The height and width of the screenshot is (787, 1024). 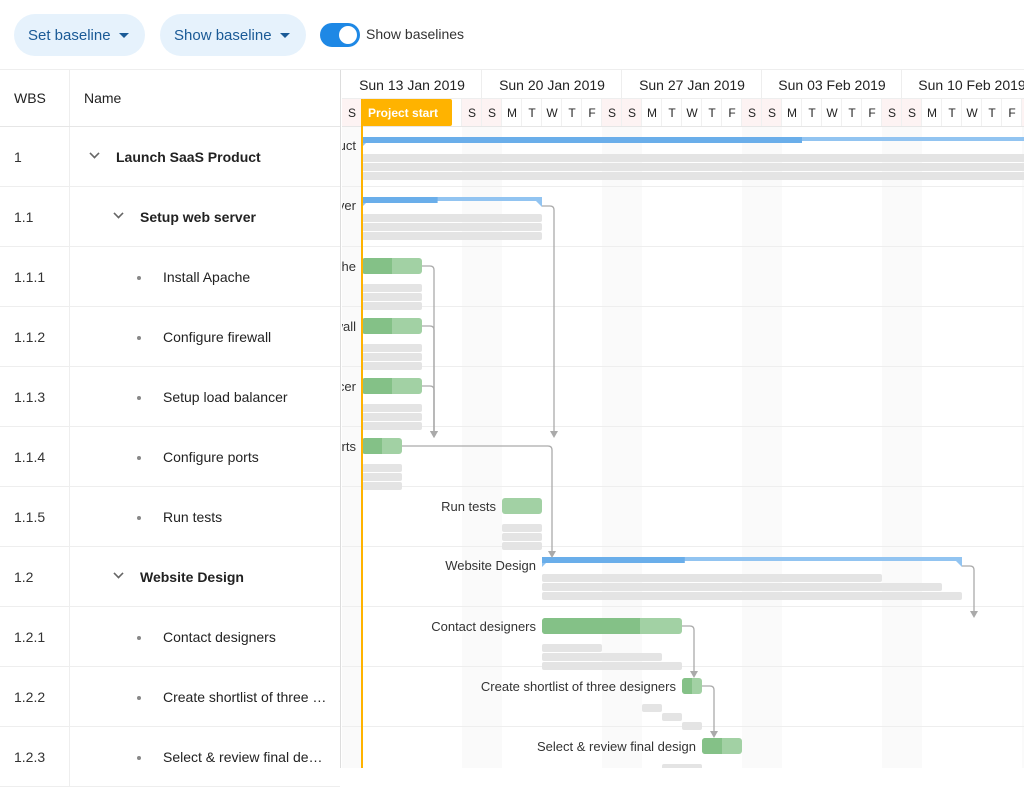 I want to click on bar-label: Install Apache, so click(x=349, y=266).